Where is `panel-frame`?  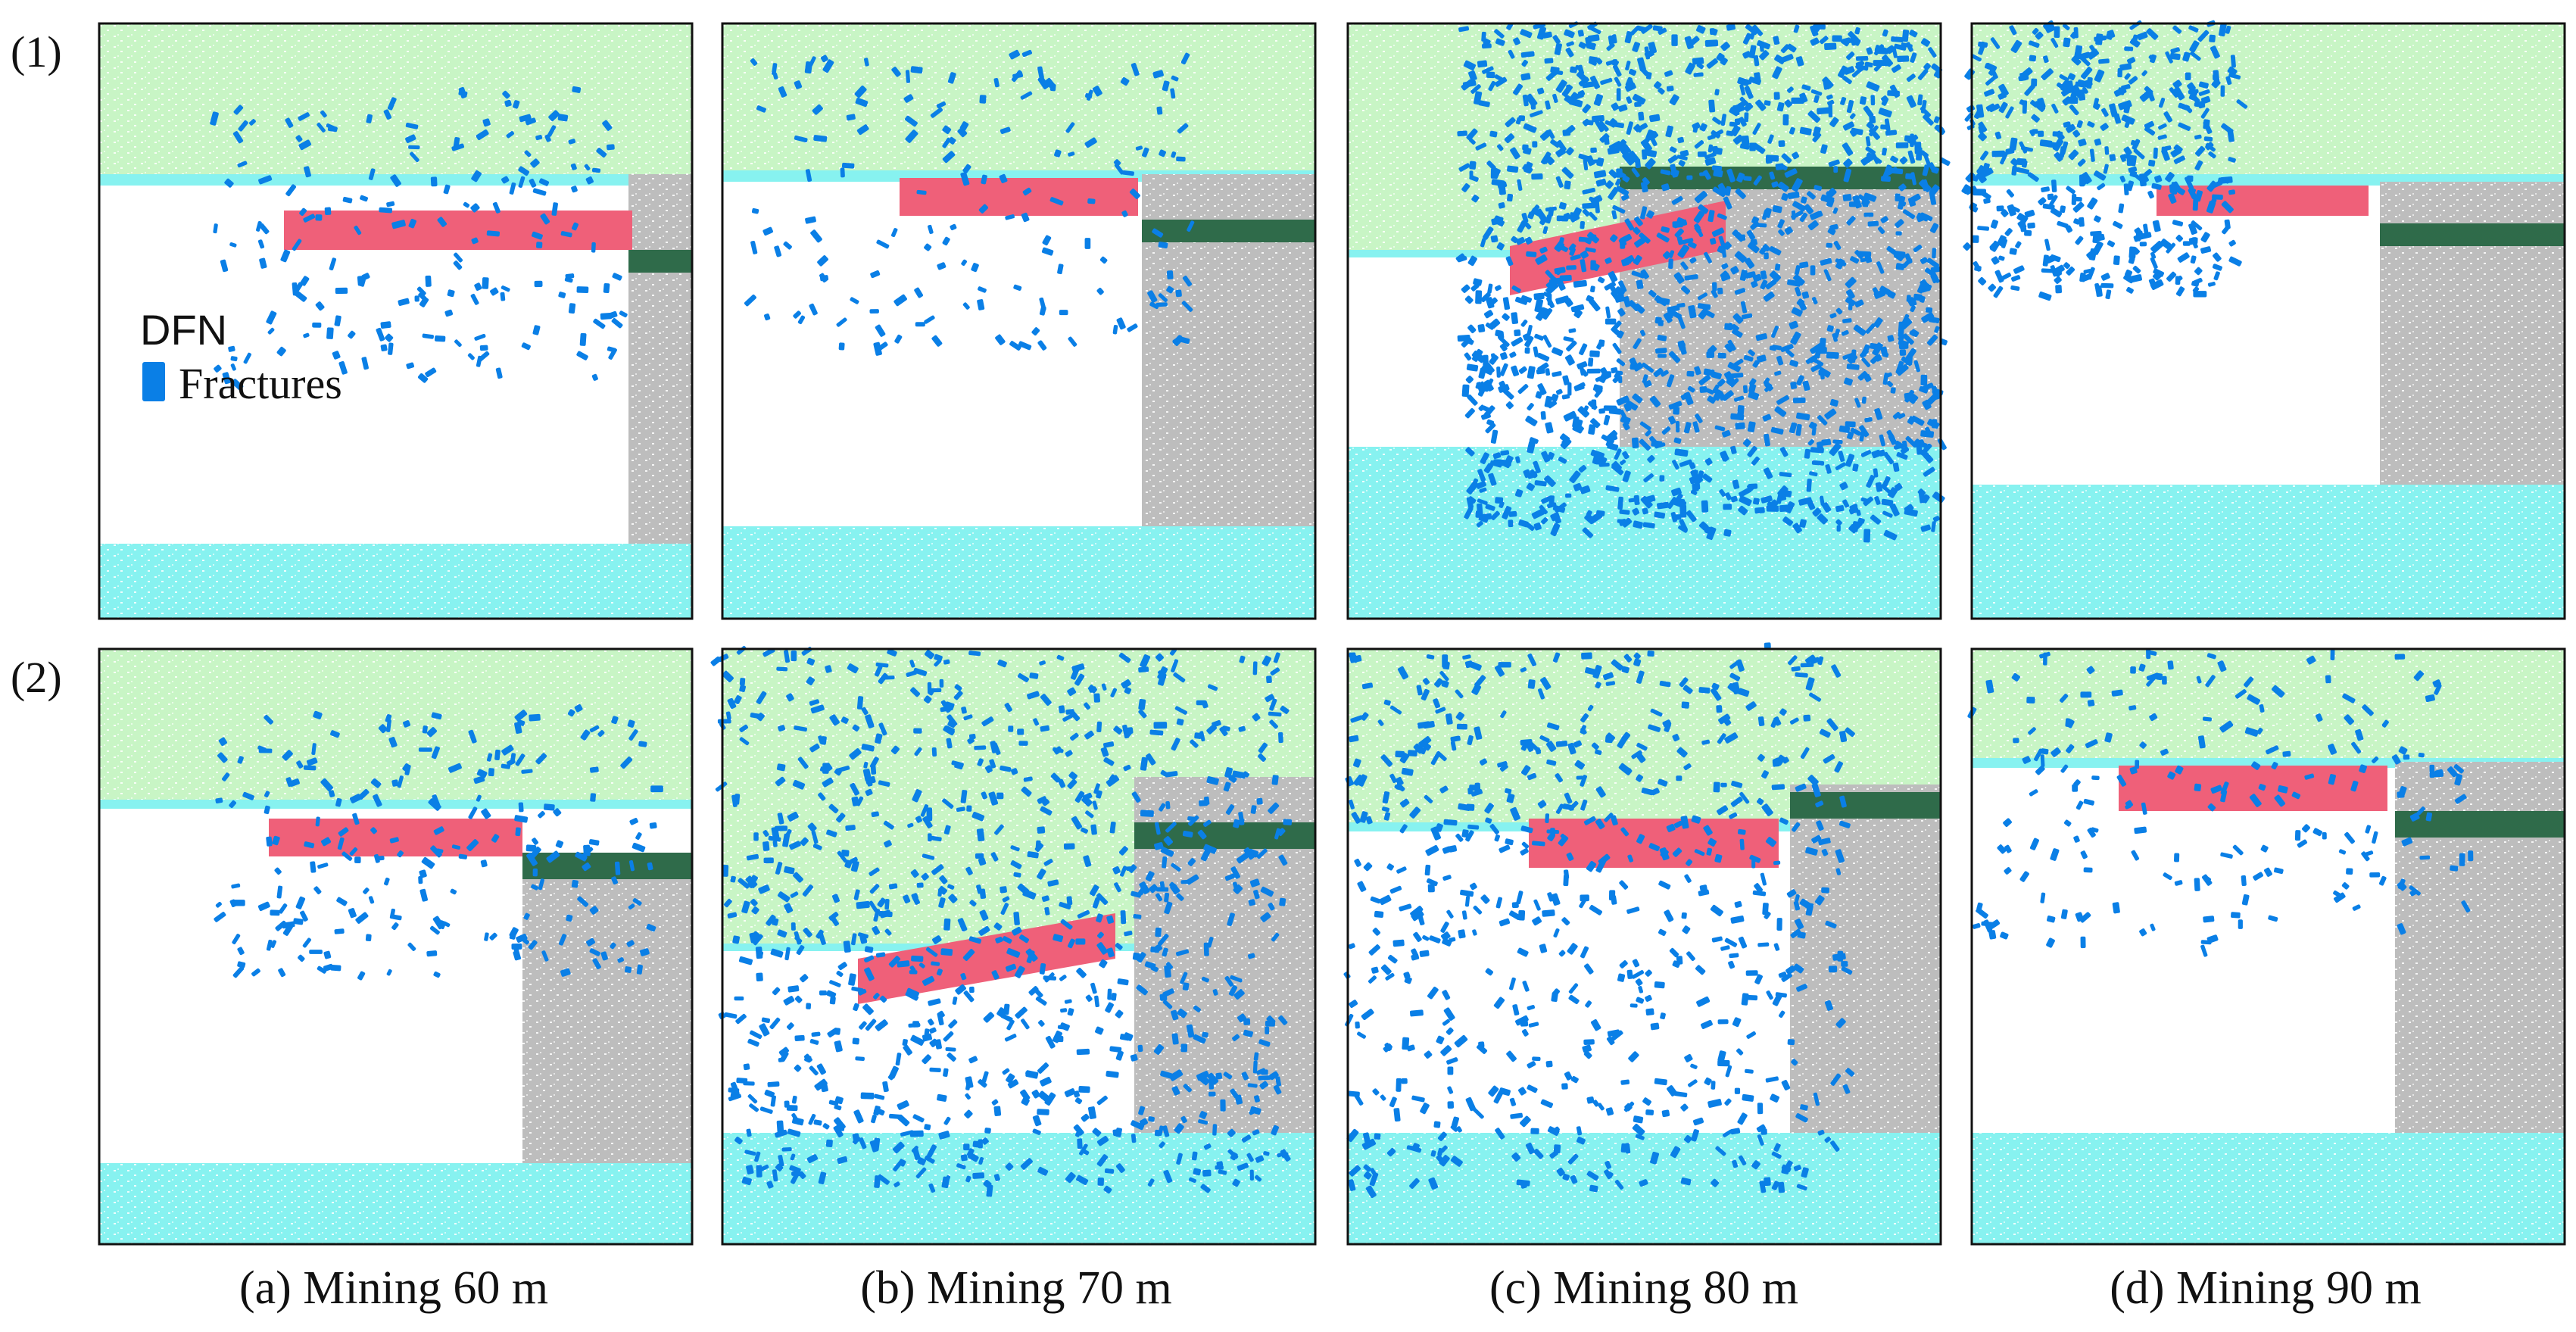
panel-frame is located at coordinates (396, 321).